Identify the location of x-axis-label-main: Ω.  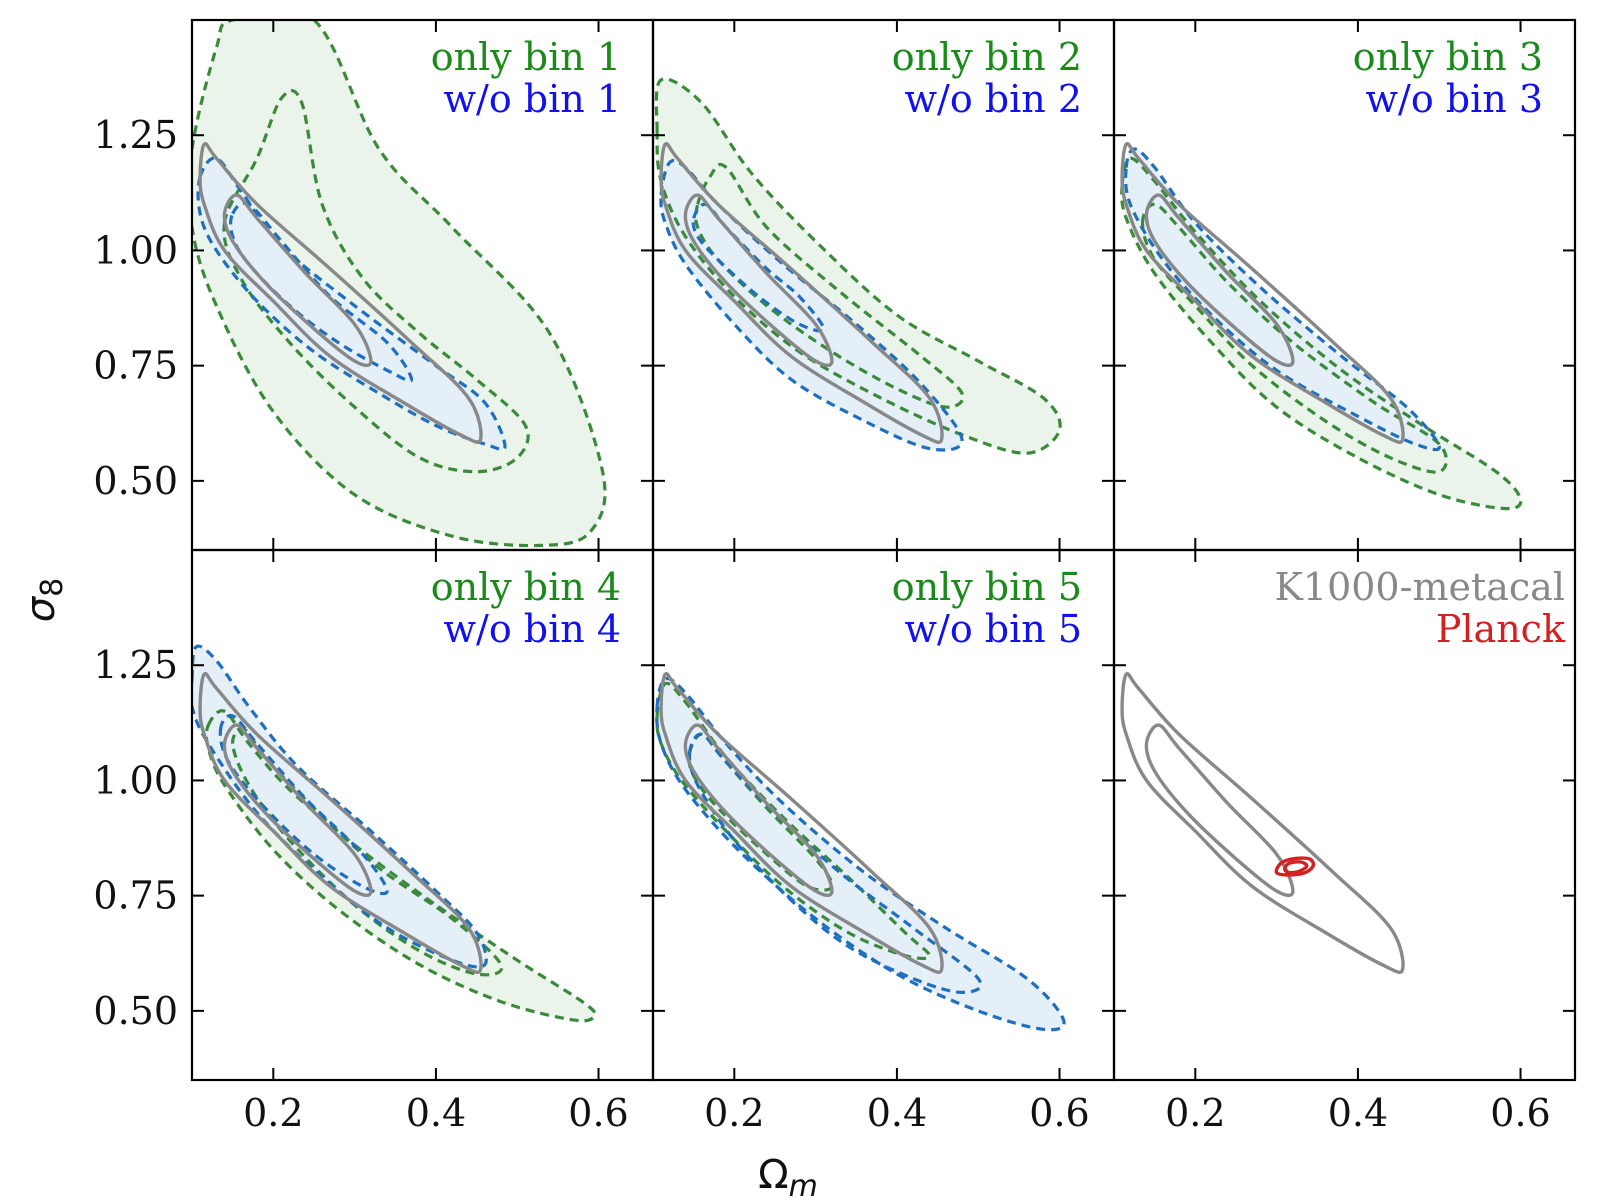
(773, 1175).